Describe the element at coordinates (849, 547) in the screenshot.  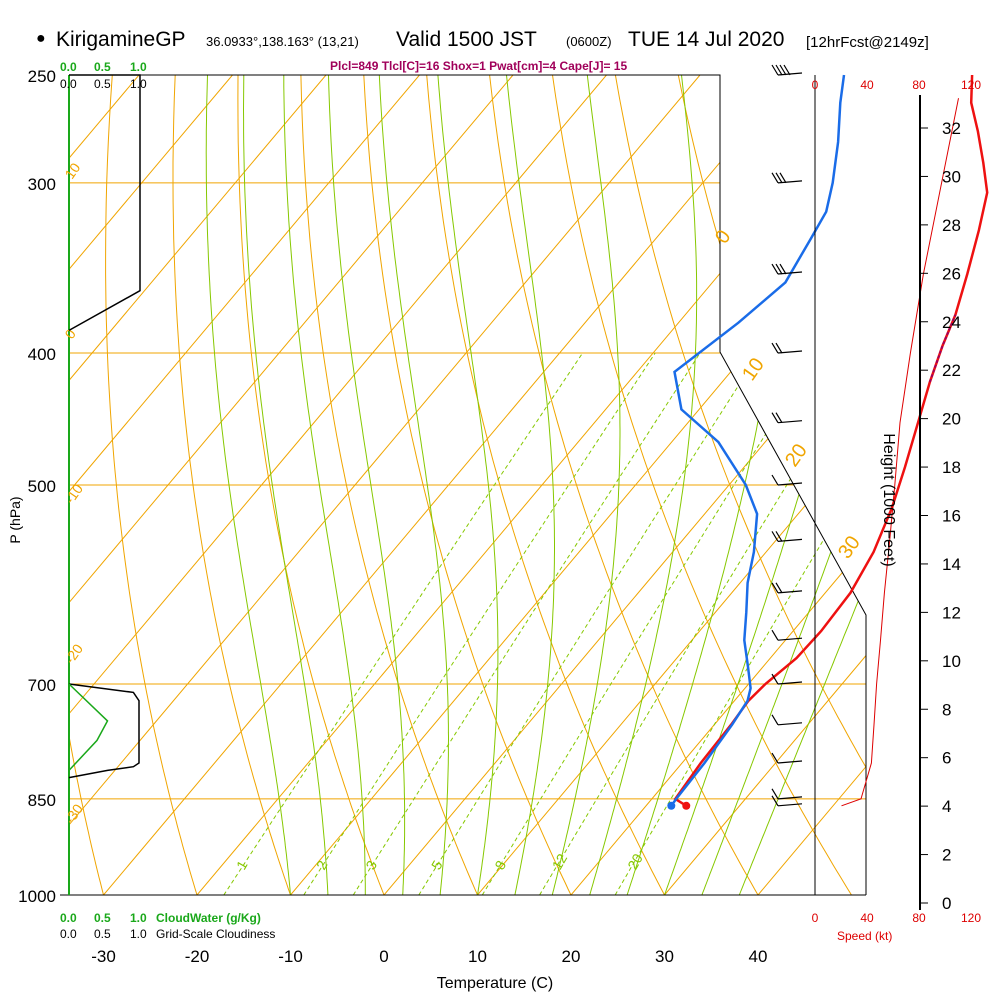
I see `dry-adiabat-label: 30` at that location.